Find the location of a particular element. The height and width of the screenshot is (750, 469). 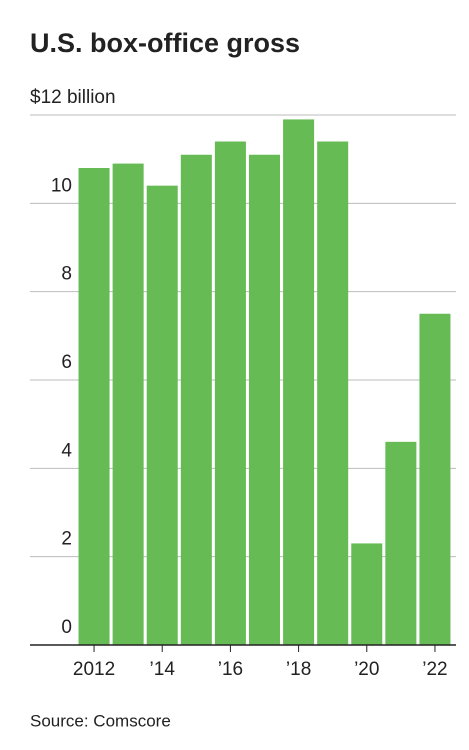

y-tick-label: 10 is located at coordinates (61, 185).